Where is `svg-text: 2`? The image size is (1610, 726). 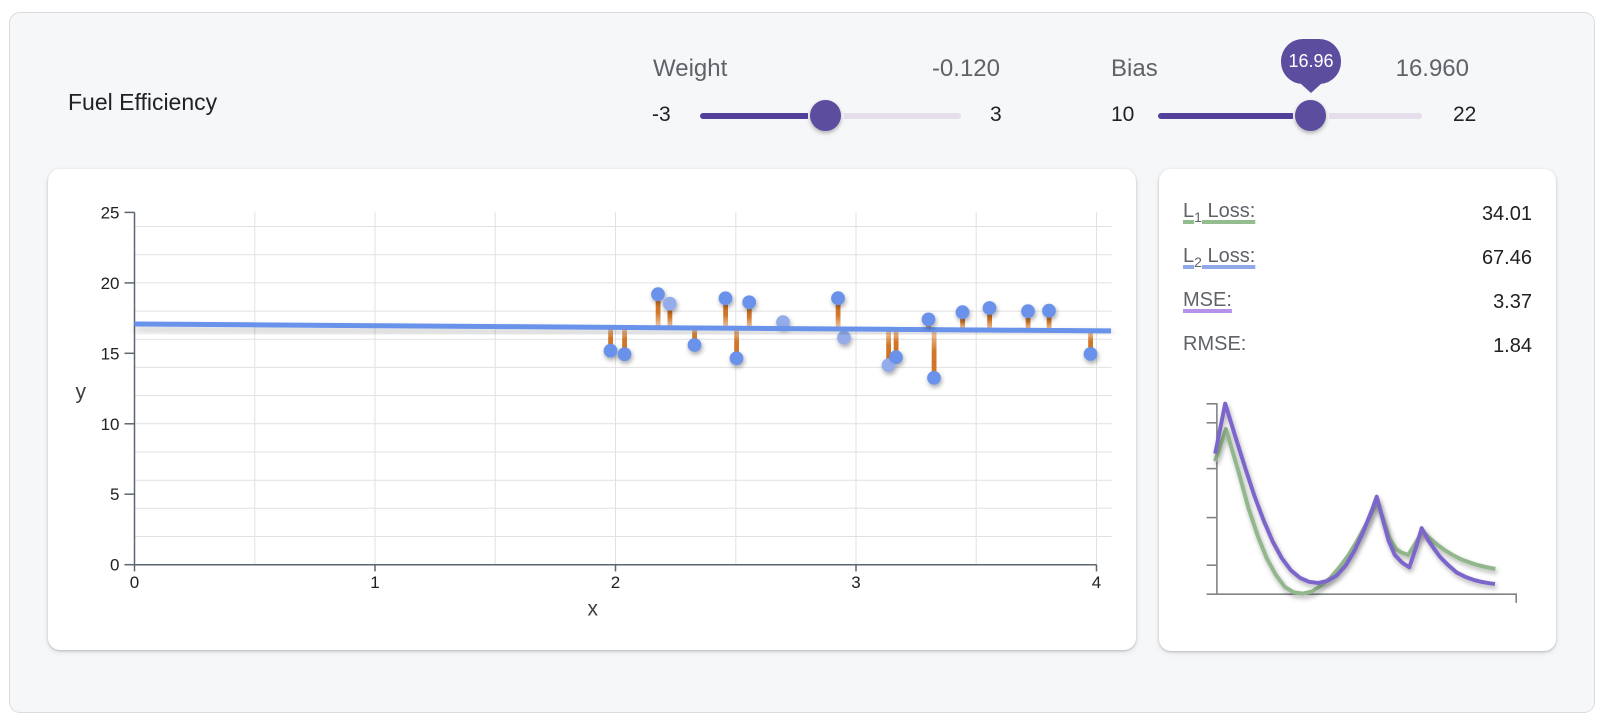 svg-text: 2 is located at coordinates (614, 582).